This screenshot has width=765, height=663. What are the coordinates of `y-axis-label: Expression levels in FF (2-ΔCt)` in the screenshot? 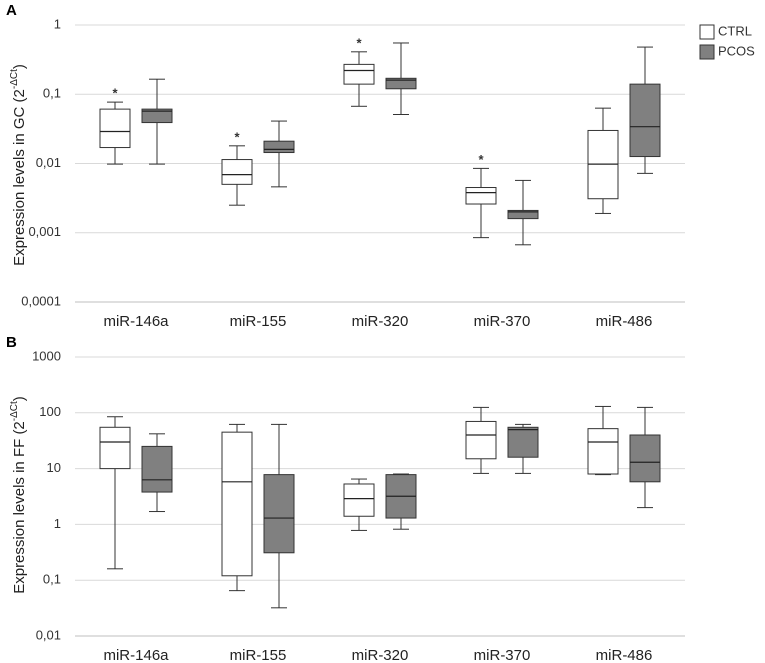 It's located at (18, 495).